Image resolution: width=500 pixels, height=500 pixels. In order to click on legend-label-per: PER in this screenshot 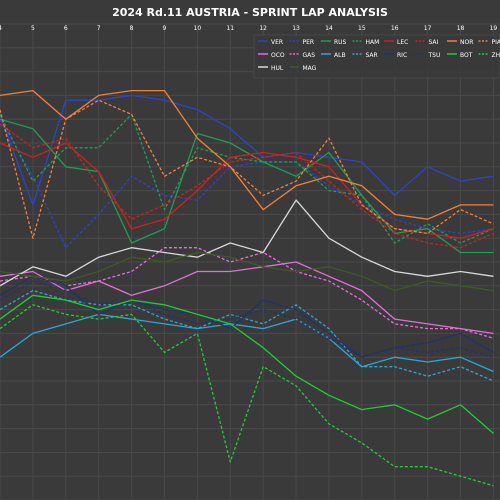, I will do `click(309, 42)`.